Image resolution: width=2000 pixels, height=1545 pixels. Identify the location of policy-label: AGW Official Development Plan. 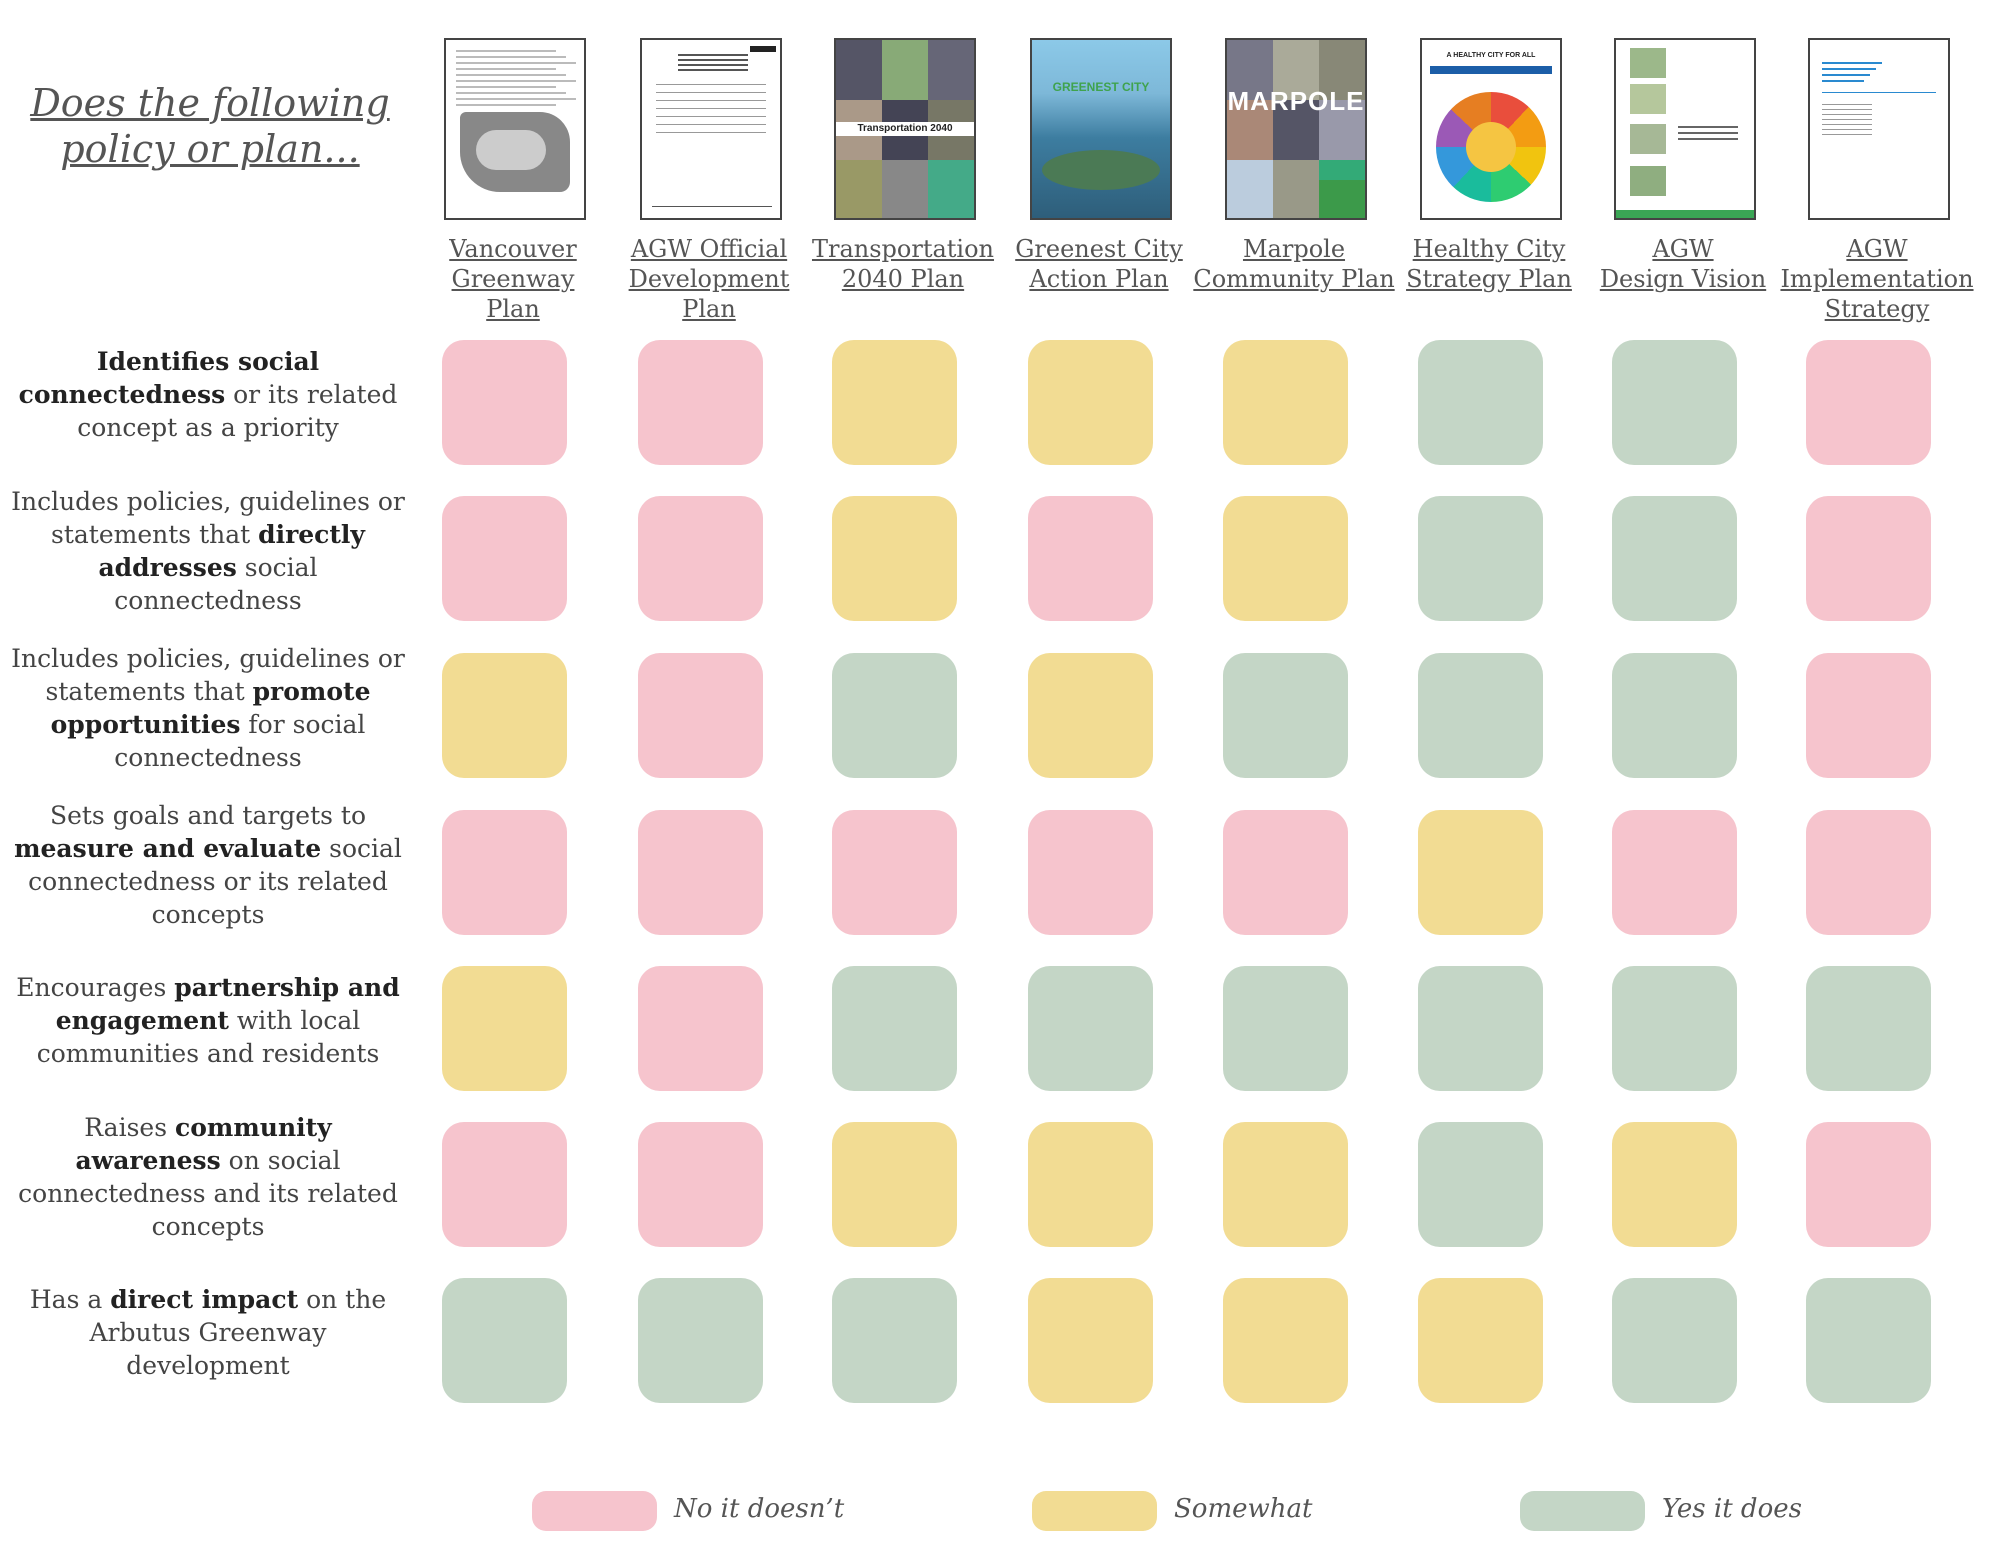
(709, 279).